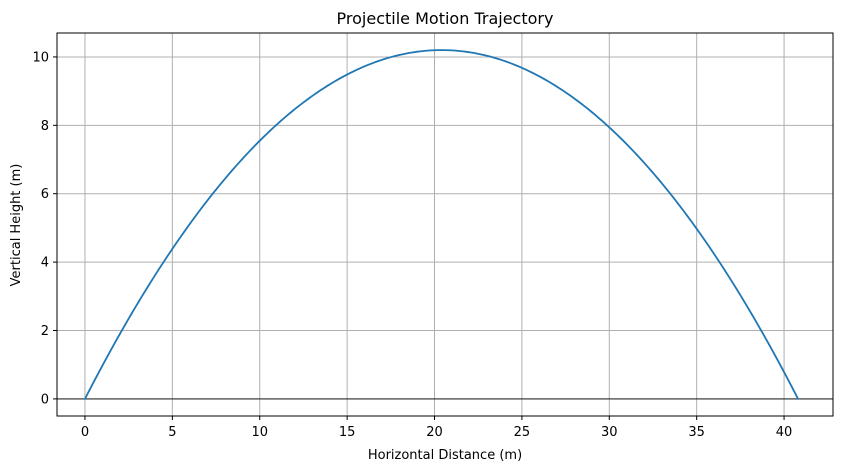 This screenshot has height=474, width=841. I want to click on chart-title: Projectile Motion Trajectory, so click(445, 18).